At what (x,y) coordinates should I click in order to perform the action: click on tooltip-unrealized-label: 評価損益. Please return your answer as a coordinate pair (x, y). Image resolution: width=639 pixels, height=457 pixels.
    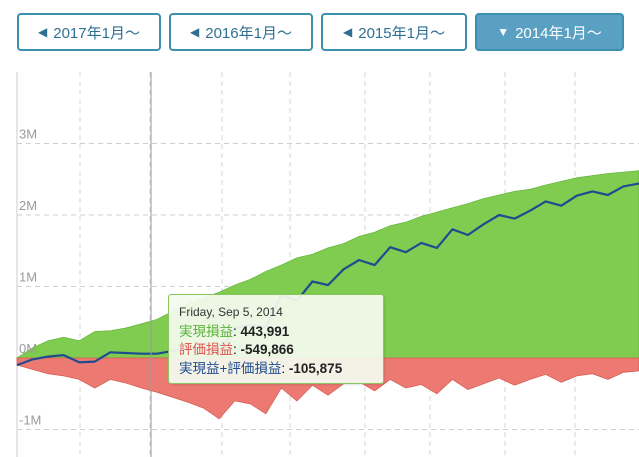
    Looking at the image, I should click on (206, 349).